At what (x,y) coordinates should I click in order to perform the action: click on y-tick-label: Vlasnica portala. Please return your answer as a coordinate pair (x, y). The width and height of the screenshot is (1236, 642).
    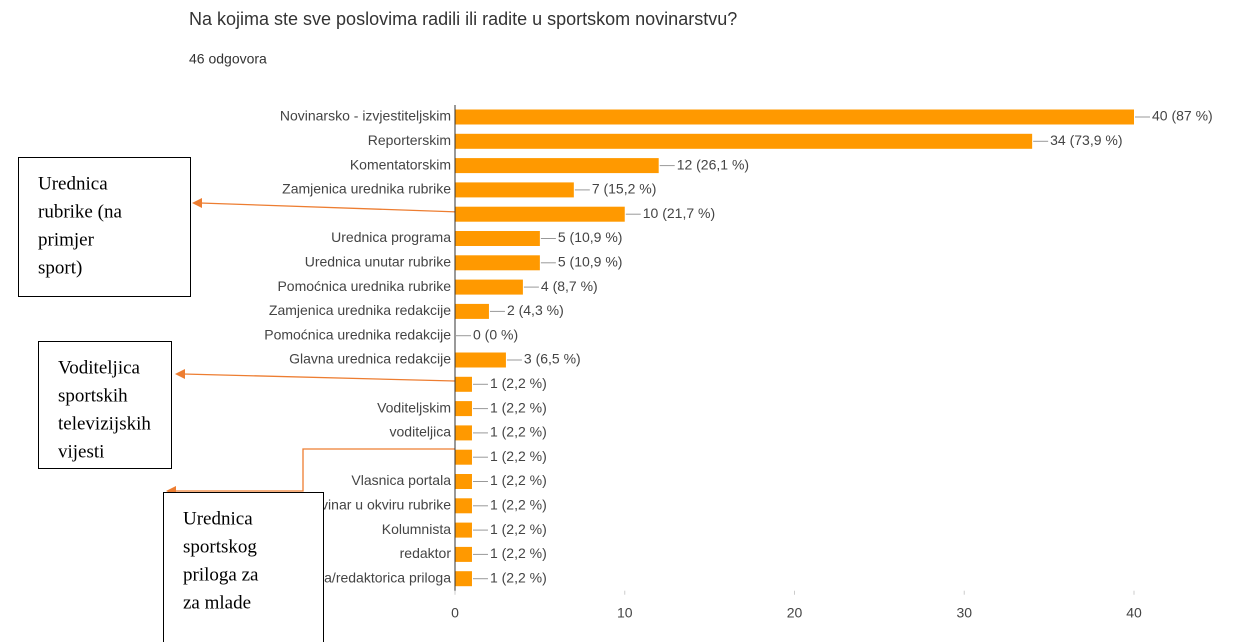
    Looking at the image, I should click on (401, 480).